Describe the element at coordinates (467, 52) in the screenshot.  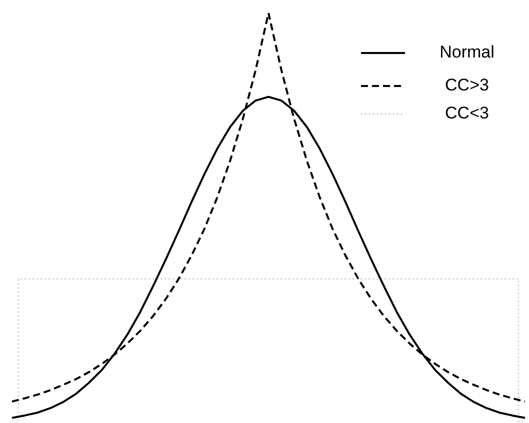
I see `legend-label: Normal` at that location.